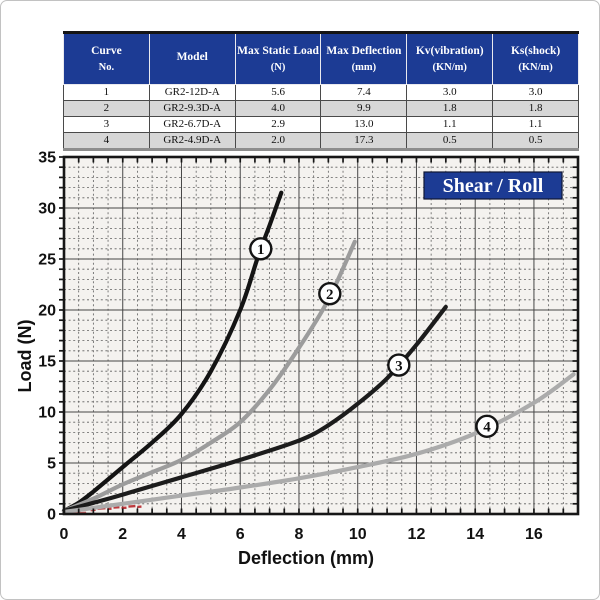  I want to click on column-header-max-deflection: Max Deflection (mm), so click(364, 58).